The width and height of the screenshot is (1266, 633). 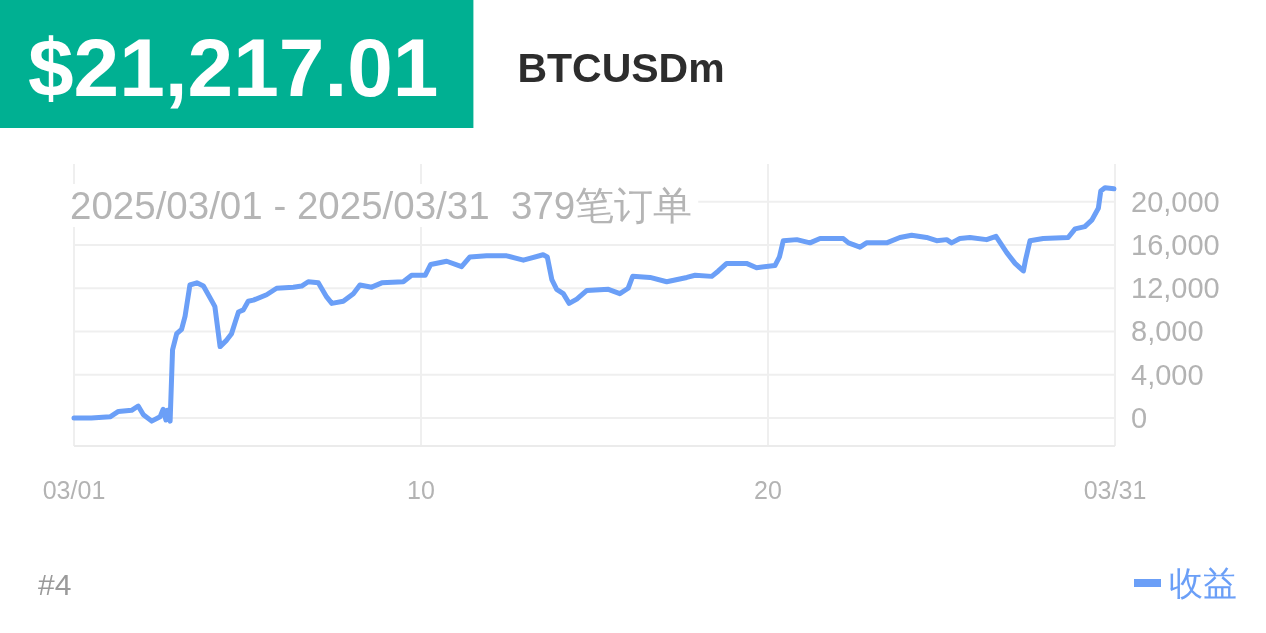 I want to click on title: $21,217.01, so click(x=237, y=64).